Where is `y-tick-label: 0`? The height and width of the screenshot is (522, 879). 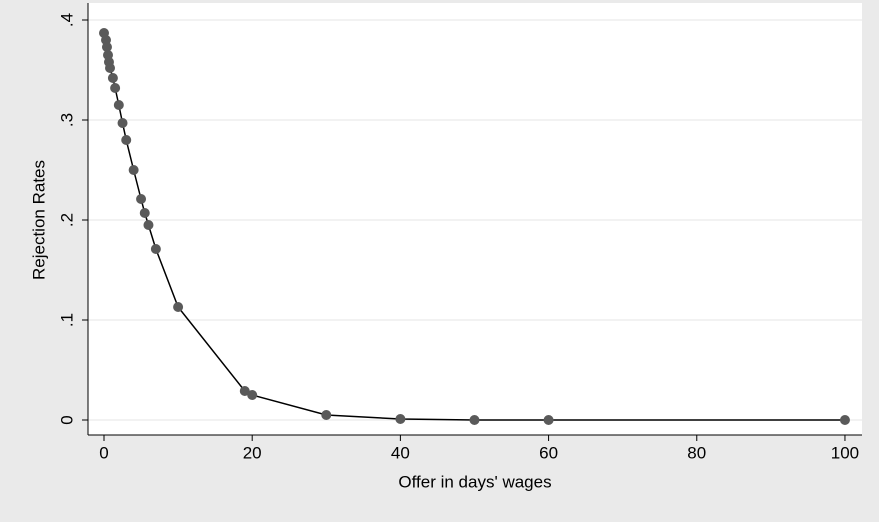 y-tick-label: 0 is located at coordinates (66, 419).